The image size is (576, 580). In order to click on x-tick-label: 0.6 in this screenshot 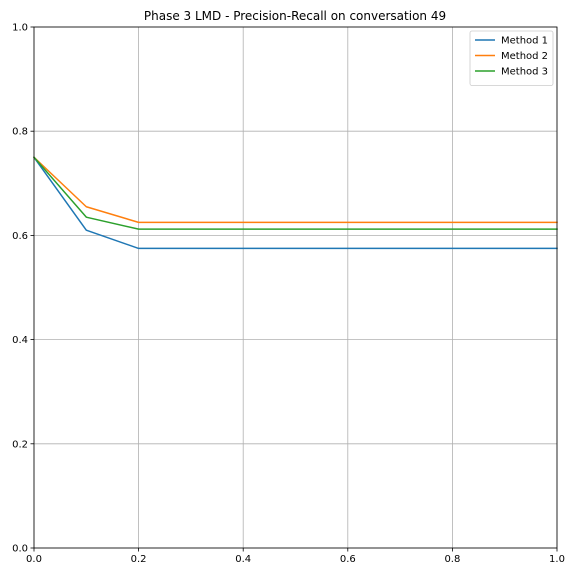, I will do `click(348, 559)`.